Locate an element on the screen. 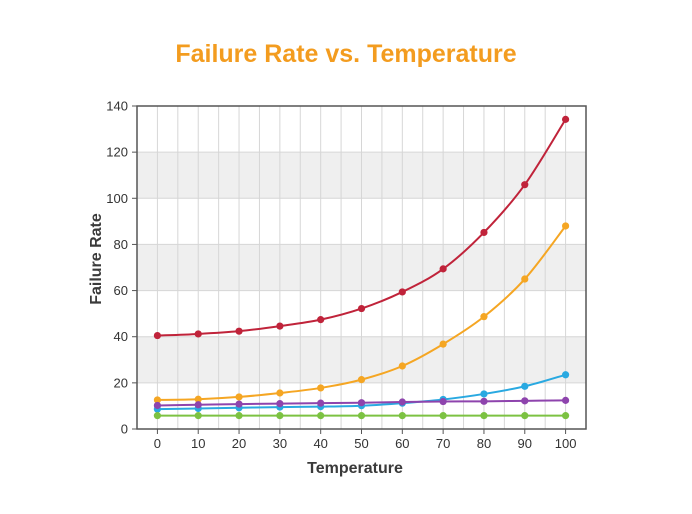 This screenshot has width=692, height=514. x-tick-label: 100 is located at coordinates (566, 443).